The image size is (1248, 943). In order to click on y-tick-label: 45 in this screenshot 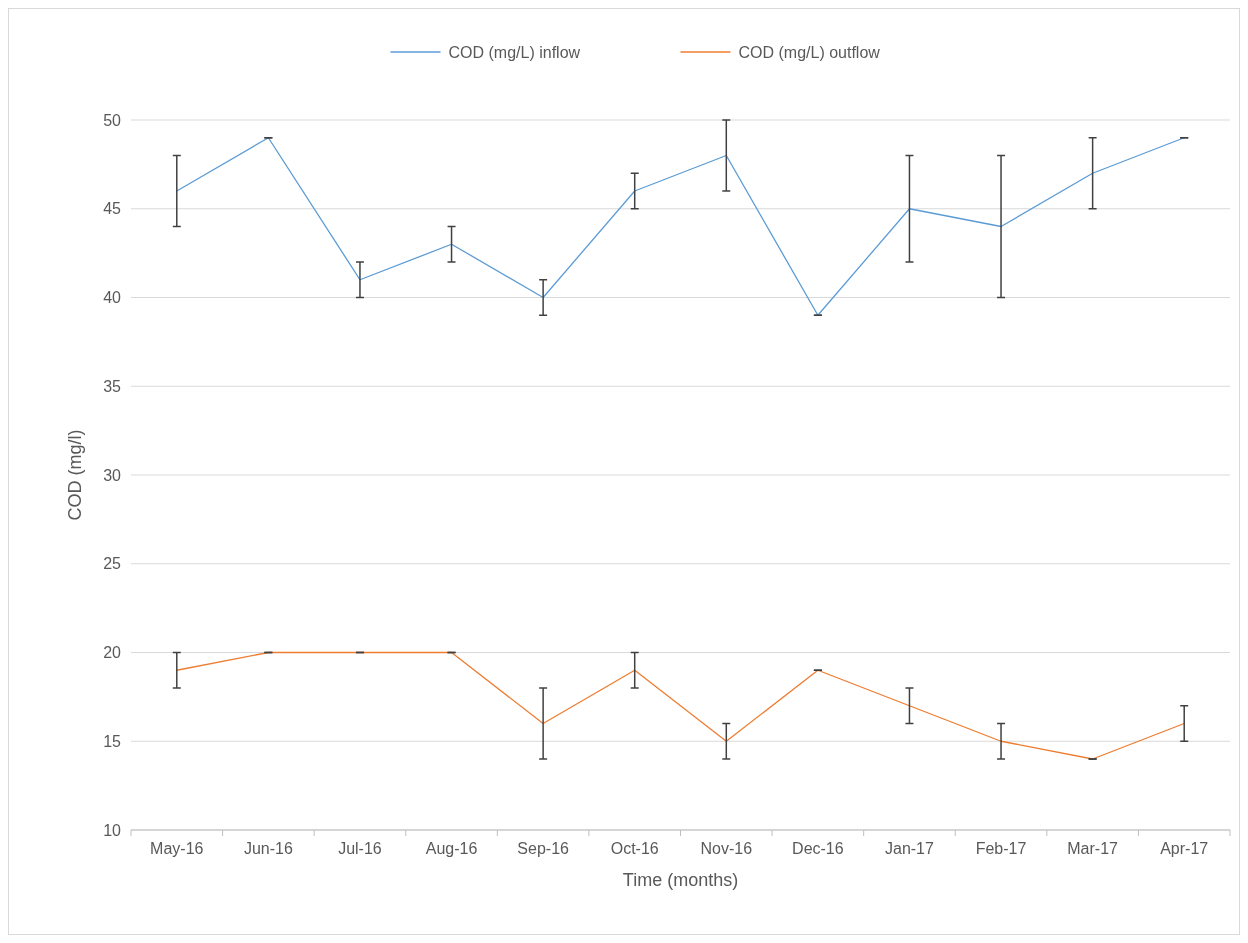, I will do `click(112, 209)`.